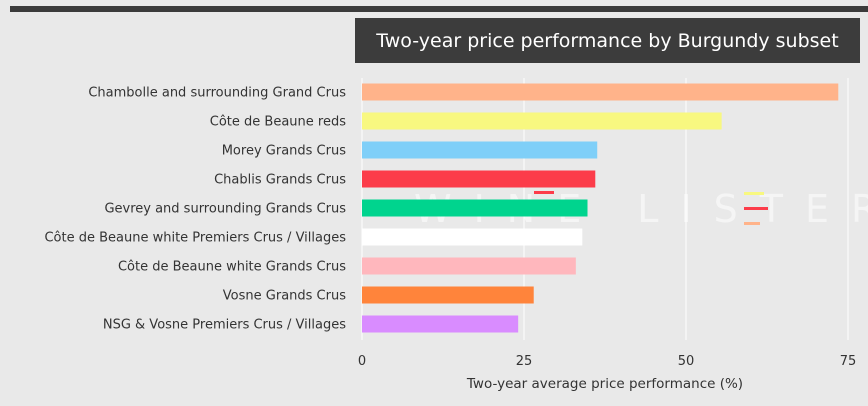  I want to click on x-tick-label: 25, so click(524, 361).